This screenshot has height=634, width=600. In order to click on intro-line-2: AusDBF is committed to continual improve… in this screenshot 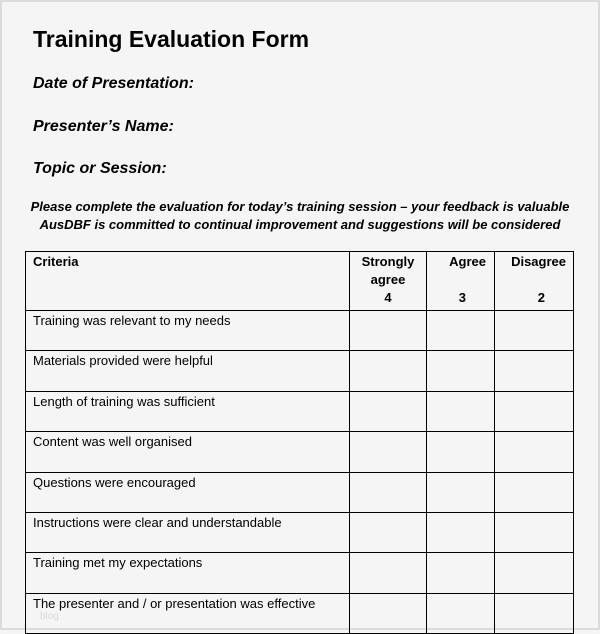, I will do `click(300, 224)`.